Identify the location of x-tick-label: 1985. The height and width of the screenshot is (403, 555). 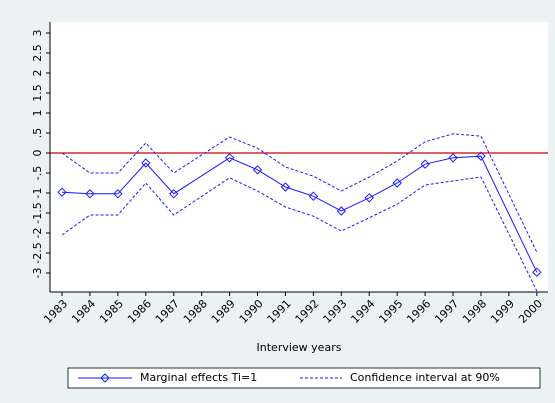
(111, 311).